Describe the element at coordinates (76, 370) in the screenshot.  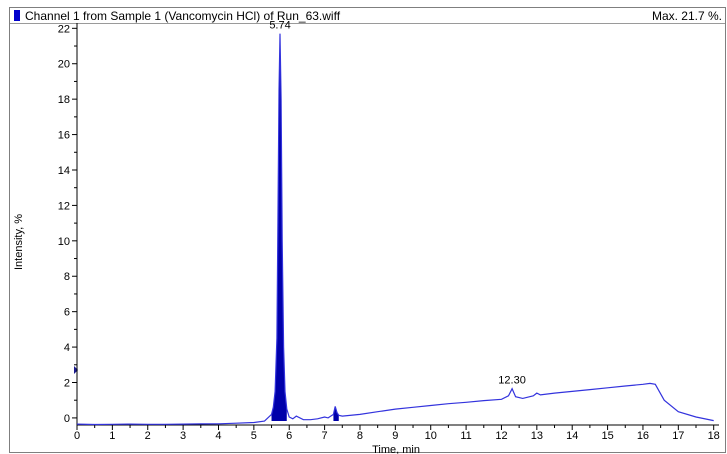
I see `left-edge-marker` at that location.